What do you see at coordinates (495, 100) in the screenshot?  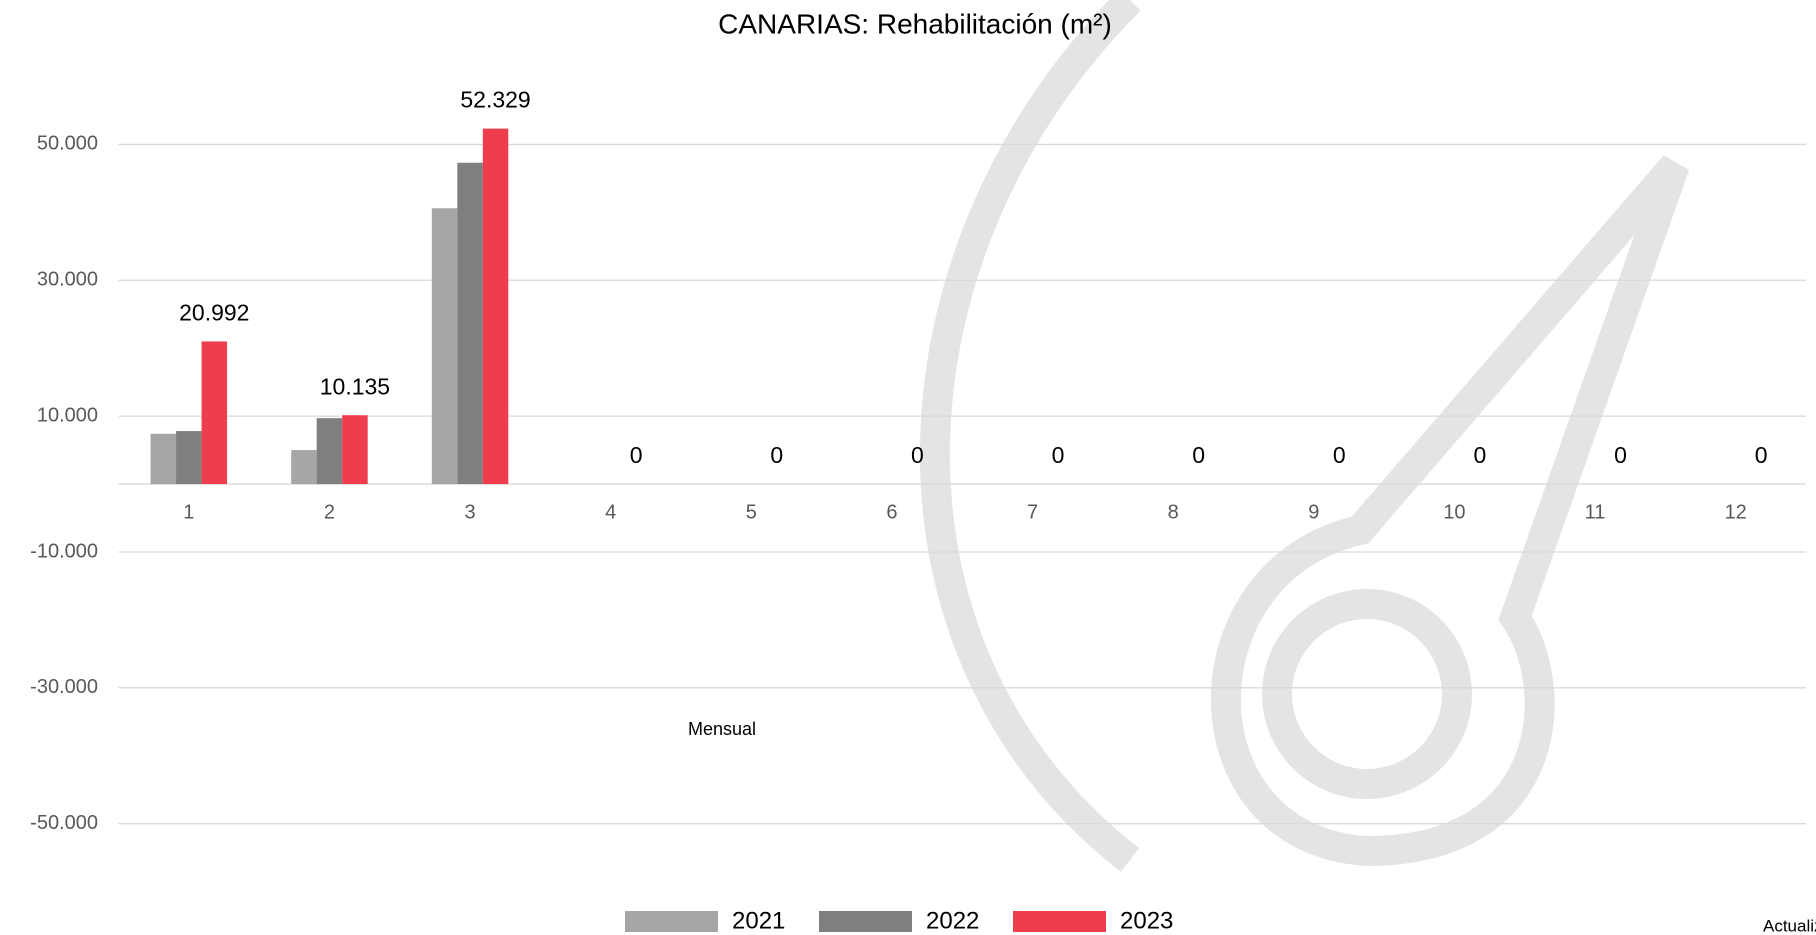 I see `data-label: 52.329` at bounding box center [495, 100].